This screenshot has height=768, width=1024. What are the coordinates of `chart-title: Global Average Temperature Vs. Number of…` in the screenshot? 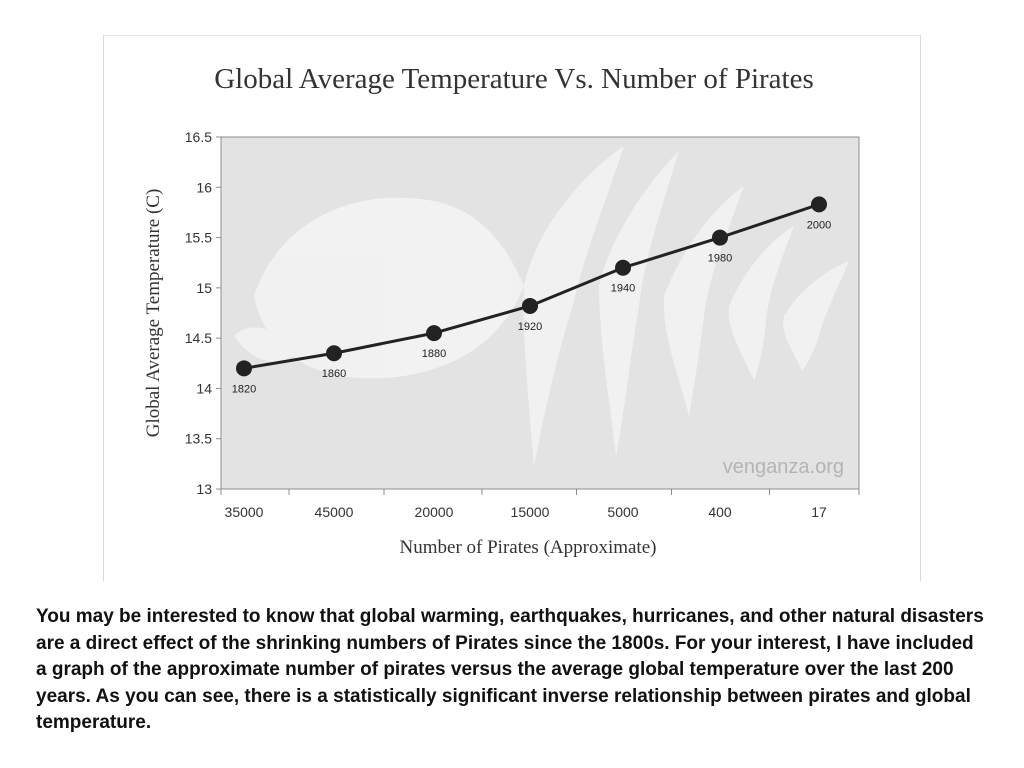 It's located at (514, 79).